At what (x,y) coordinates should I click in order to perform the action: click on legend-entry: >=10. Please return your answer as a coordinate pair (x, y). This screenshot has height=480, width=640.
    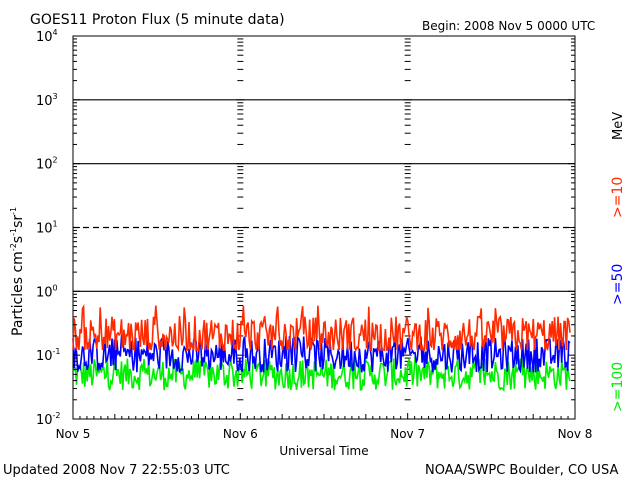
    Looking at the image, I should click on (618, 197).